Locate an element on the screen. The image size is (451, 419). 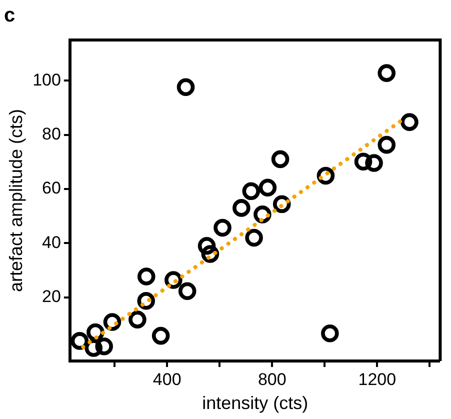
x-tick-label: 400 is located at coordinates (167, 379).